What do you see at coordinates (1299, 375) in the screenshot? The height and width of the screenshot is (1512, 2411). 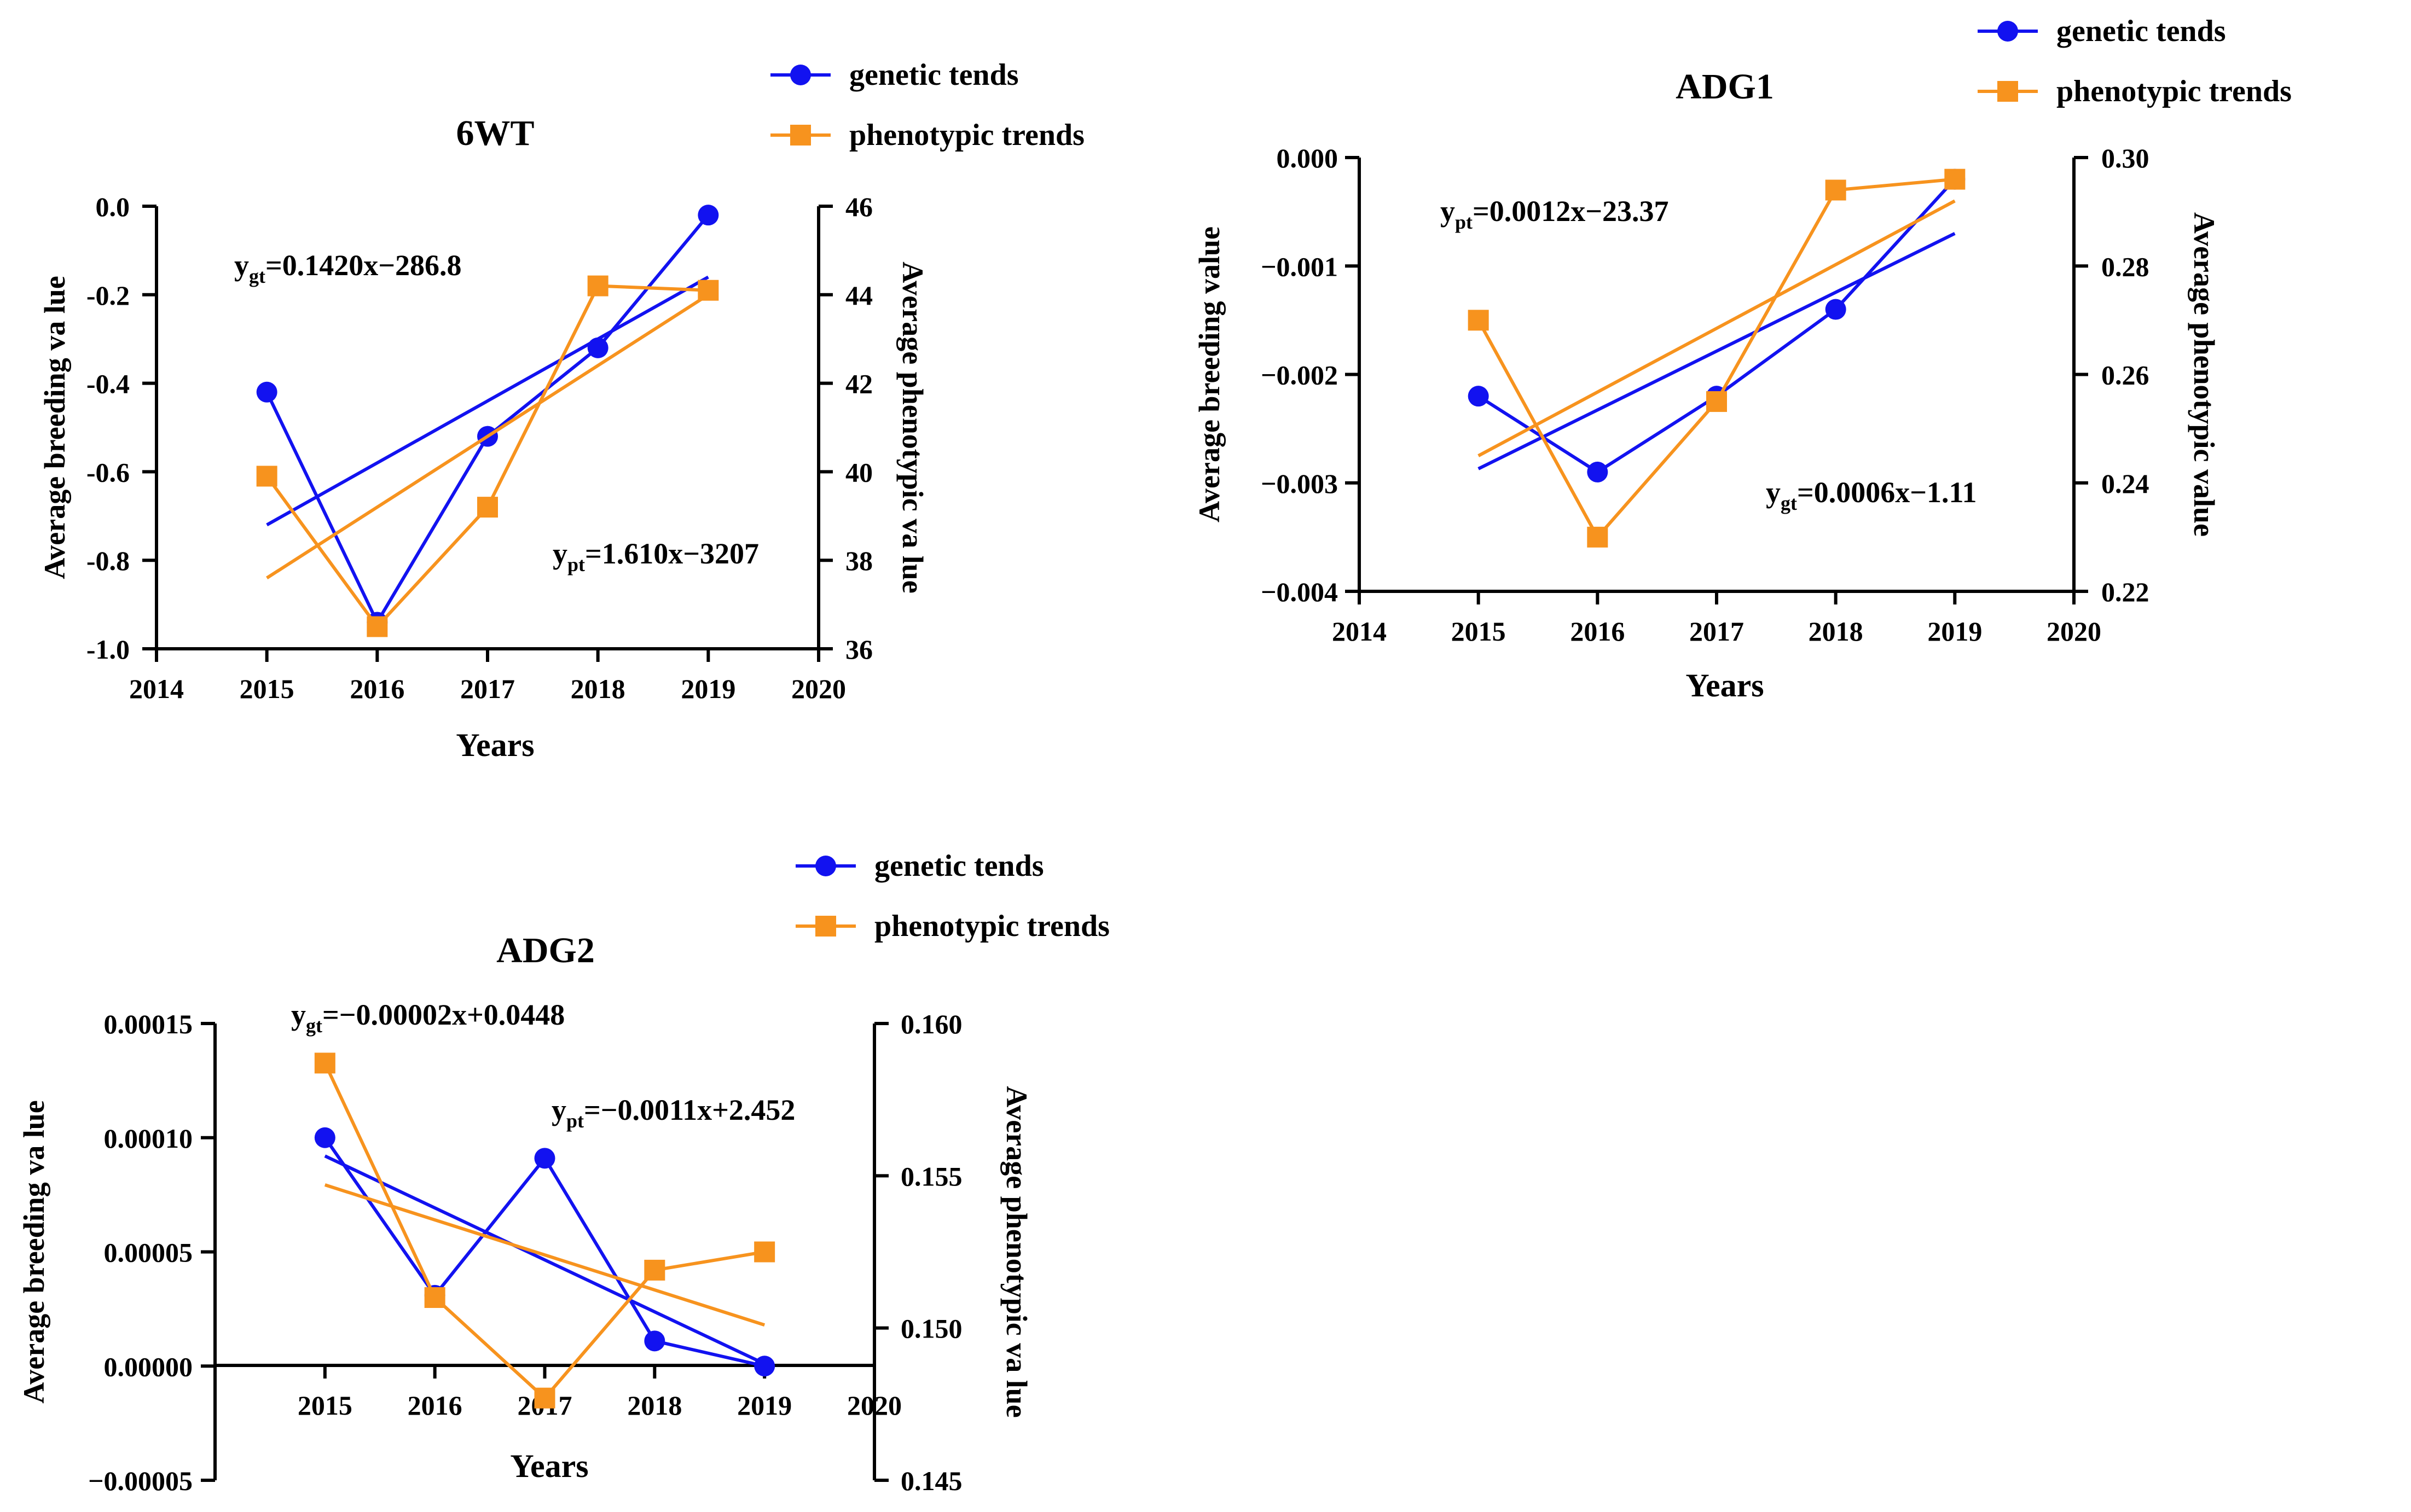 I see `y-tick-label: −0.002` at bounding box center [1299, 375].